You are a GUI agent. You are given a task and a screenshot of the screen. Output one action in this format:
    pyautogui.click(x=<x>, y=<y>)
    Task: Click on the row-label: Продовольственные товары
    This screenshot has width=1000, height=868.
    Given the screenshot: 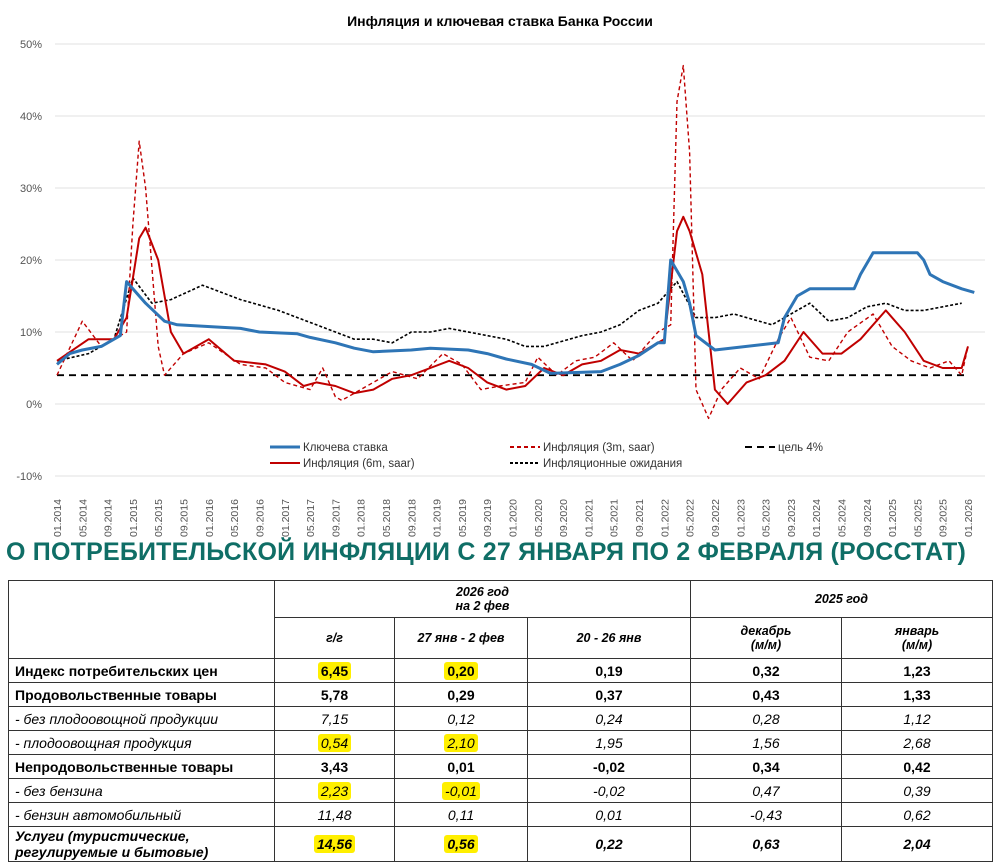 What is the action you would take?
    pyautogui.click(x=141, y=694)
    